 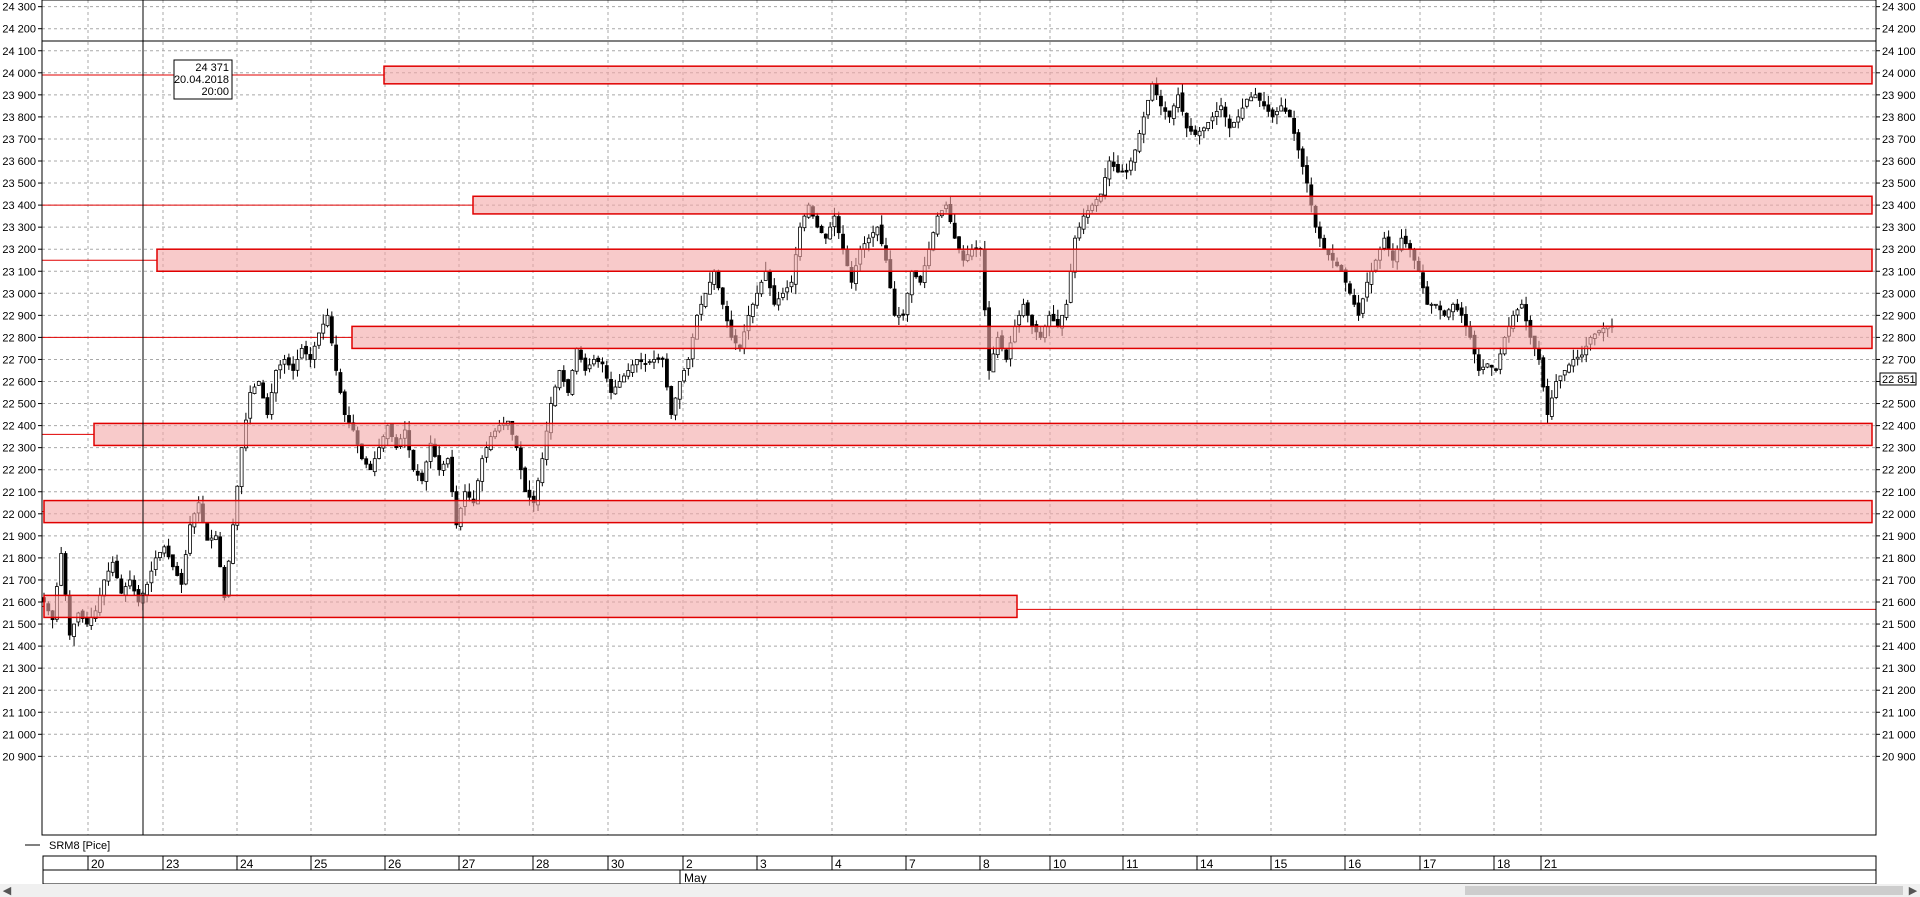 What do you see at coordinates (203, 79) in the screenshot?
I see `crosshair-readout: 24 371 20.04.2018 20:00` at bounding box center [203, 79].